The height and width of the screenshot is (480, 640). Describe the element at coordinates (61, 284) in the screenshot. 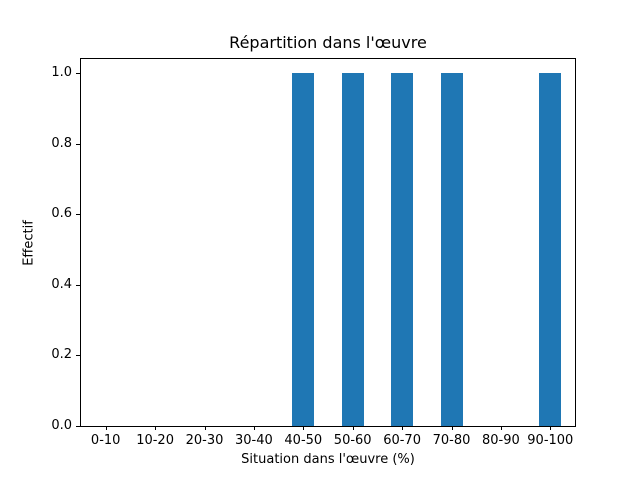

I see `y-tick-label: 0.4` at that location.